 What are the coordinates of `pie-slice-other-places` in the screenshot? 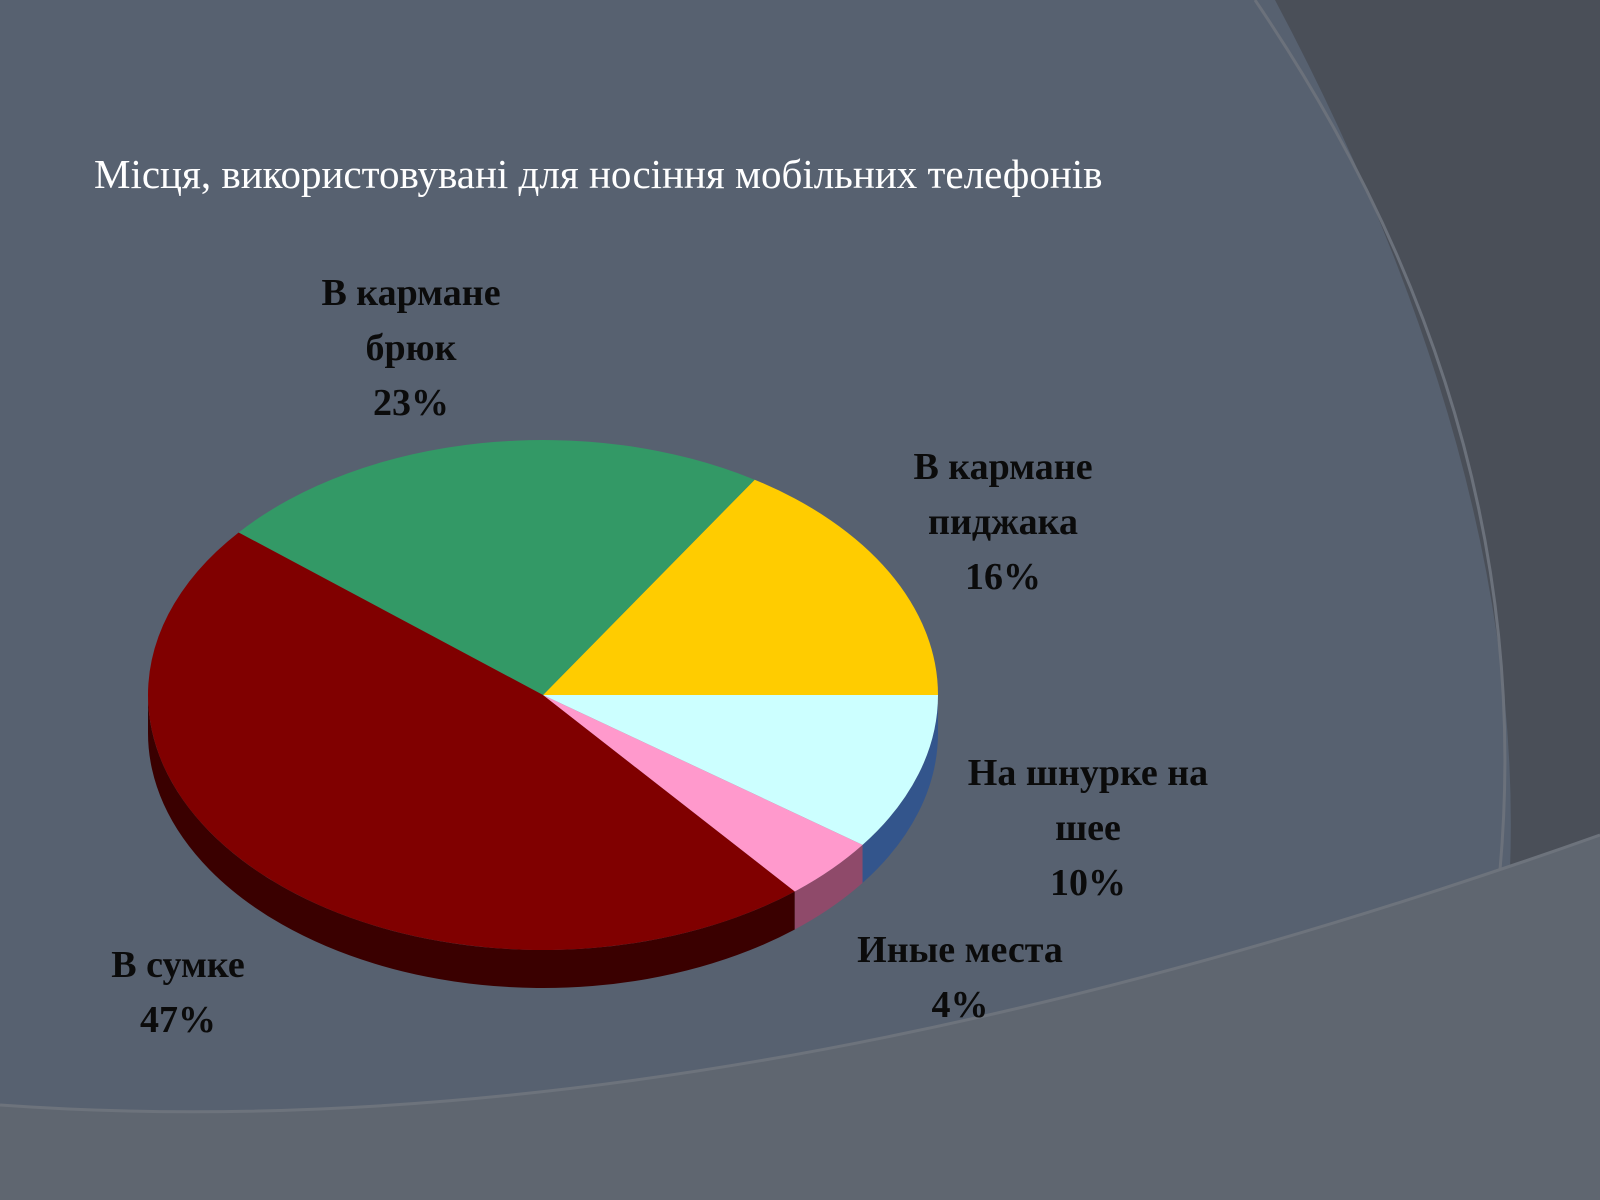 It's located at (703, 793).